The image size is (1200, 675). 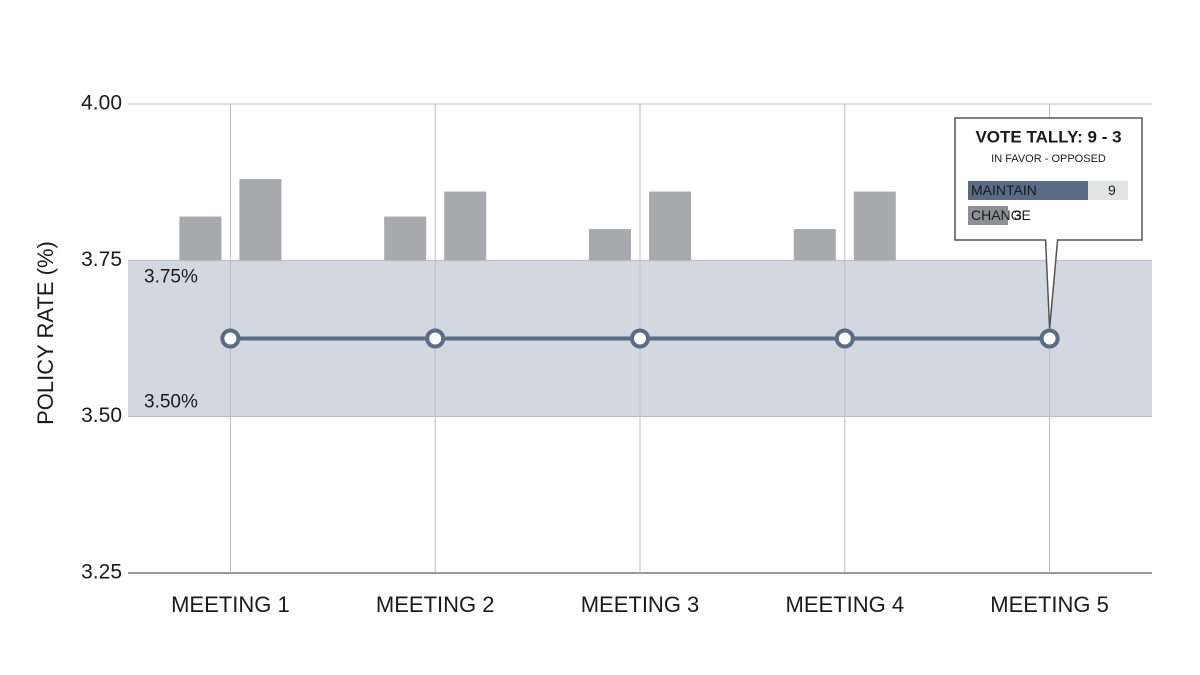 What do you see at coordinates (45, 333) in the screenshot?
I see `y-axis-label: POLICY RATE (%)` at bounding box center [45, 333].